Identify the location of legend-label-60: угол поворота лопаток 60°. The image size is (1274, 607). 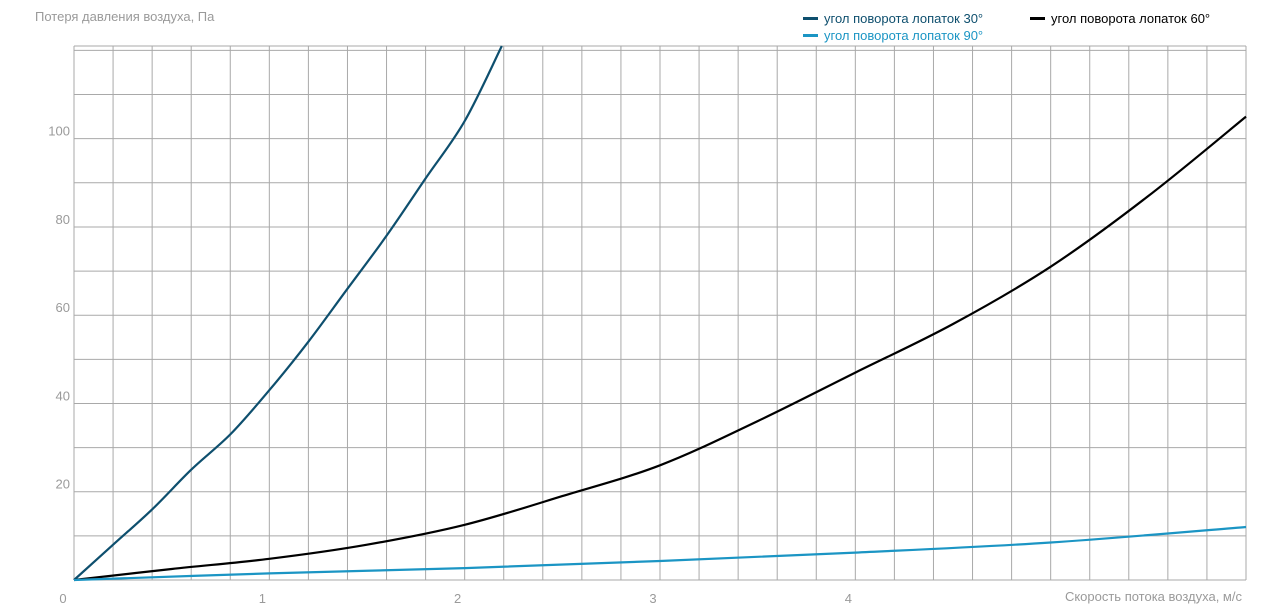
(1131, 18).